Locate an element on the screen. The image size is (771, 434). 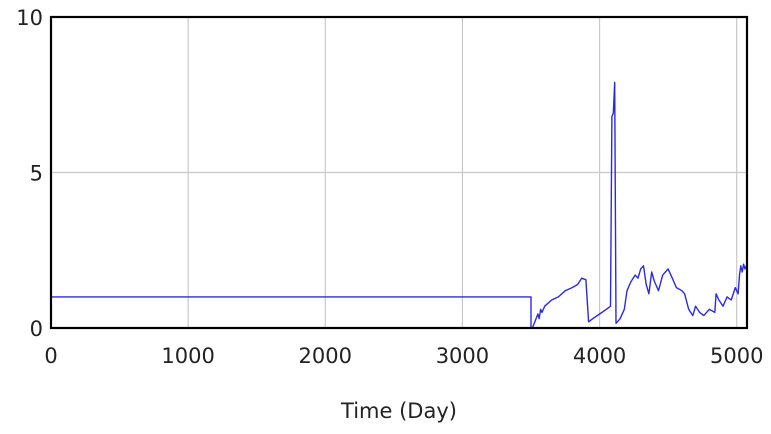
x-tick-label: 3000 is located at coordinates (462, 356).